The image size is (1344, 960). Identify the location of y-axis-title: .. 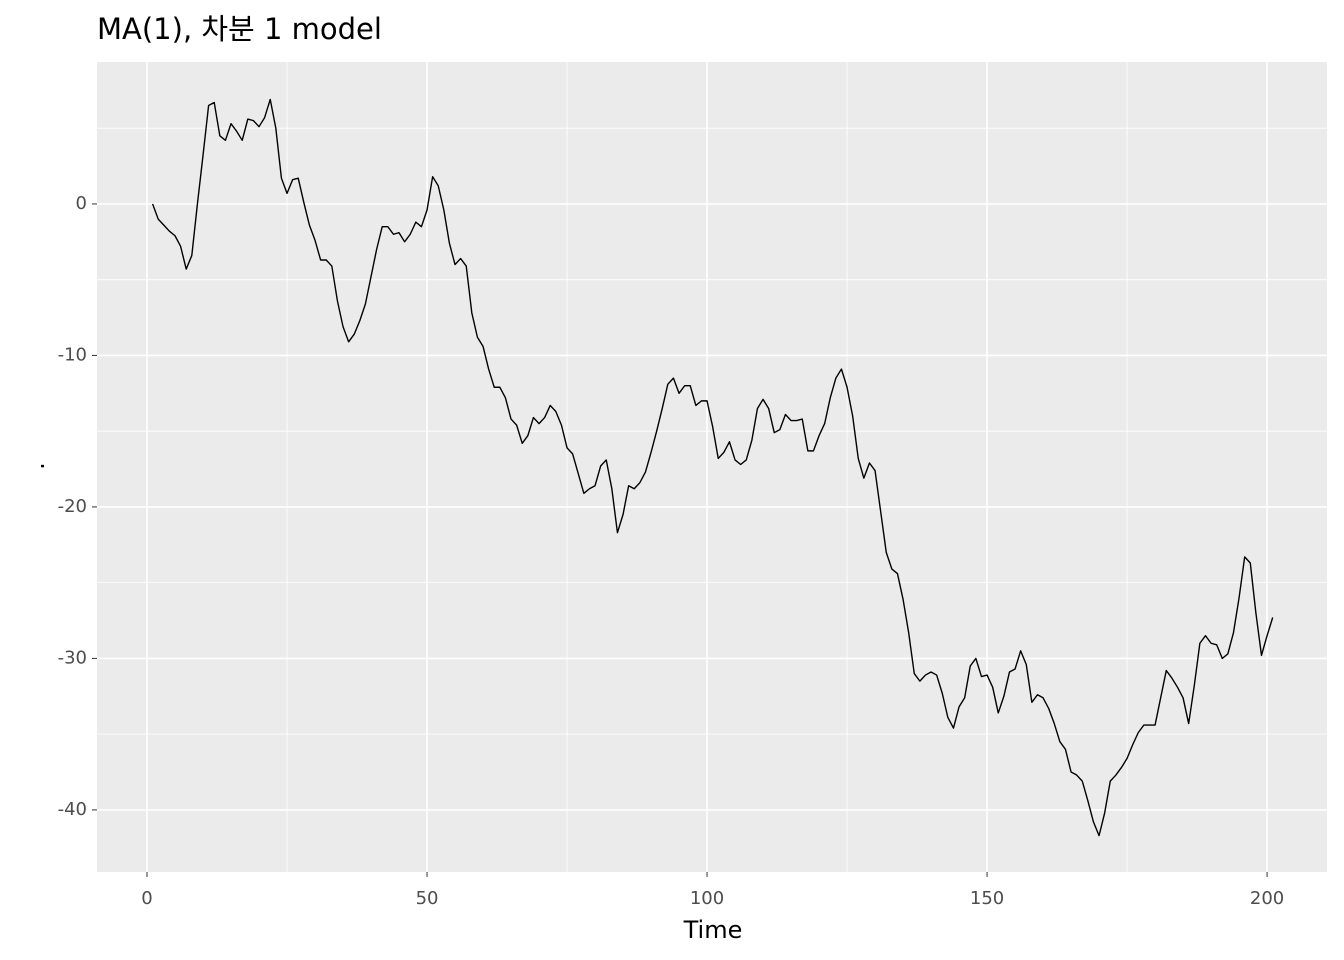
(36, 466).